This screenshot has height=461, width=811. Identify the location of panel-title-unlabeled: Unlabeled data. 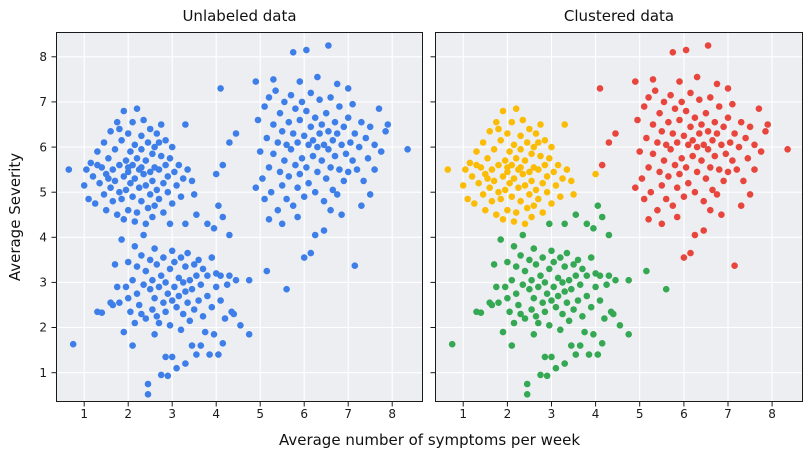
(239, 16).